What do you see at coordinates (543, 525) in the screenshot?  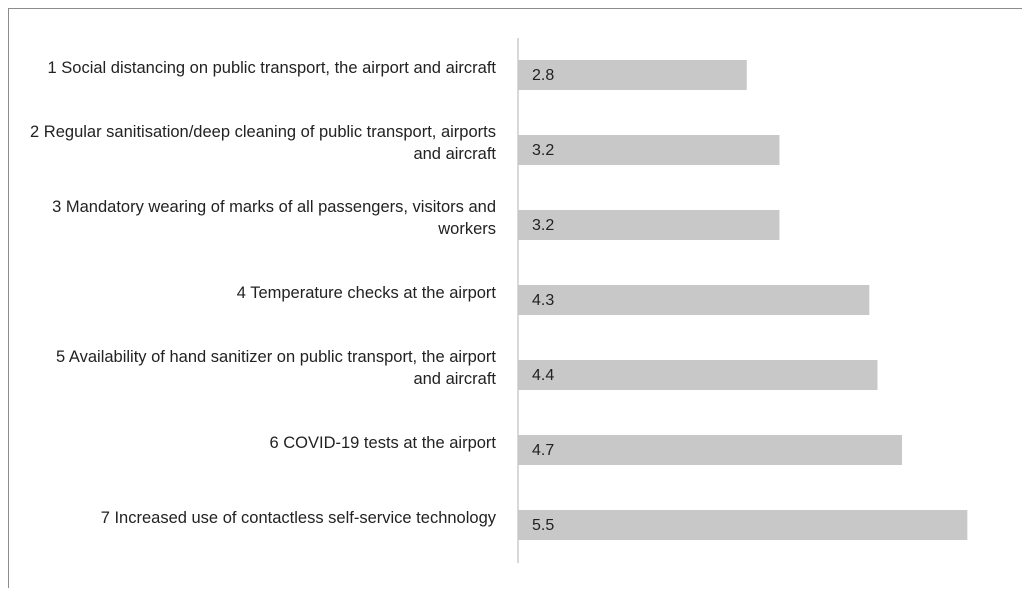 I see `value-label: 5.5` at bounding box center [543, 525].